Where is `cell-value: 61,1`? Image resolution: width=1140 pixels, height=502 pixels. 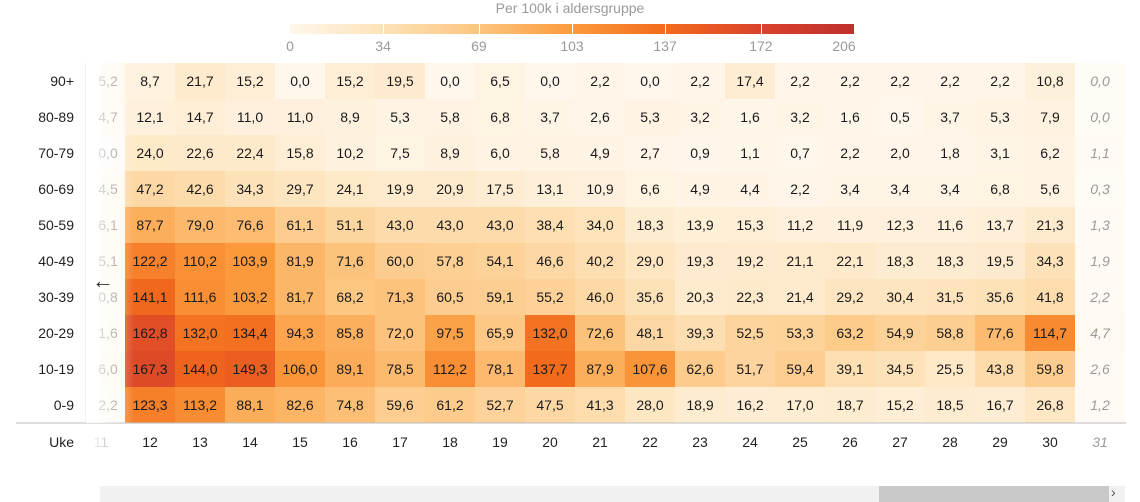 cell-value: 61,1 is located at coordinates (299, 225).